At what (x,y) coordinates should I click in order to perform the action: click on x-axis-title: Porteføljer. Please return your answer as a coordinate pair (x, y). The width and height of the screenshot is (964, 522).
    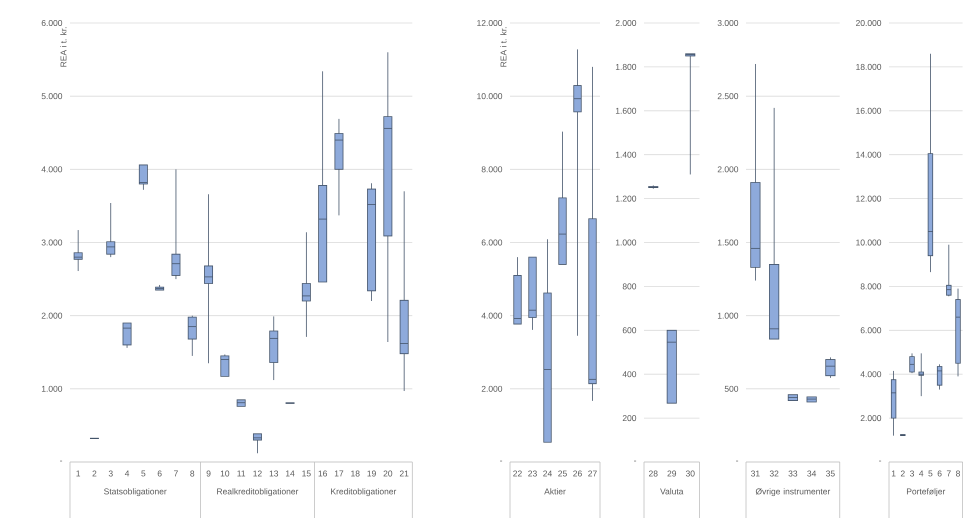
    Looking at the image, I should click on (926, 492).